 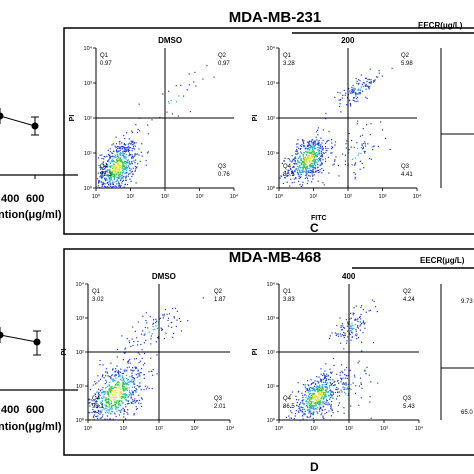 What do you see at coordinates (224, 64) in the screenshot?
I see `plot-0-0-q2-value: 0.97` at bounding box center [224, 64].